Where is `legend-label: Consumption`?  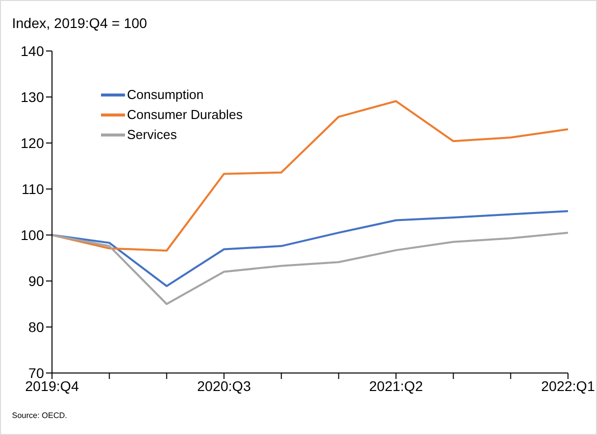 legend-label: Consumption is located at coordinates (165, 95).